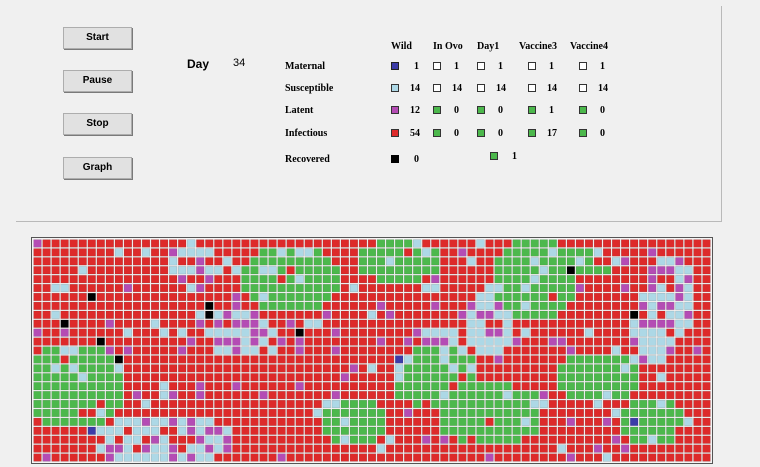 This screenshot has width=760, height=467. What do you see at coordinates (97, 38) in the screenshot?
I see `start-button: Start` at bounding box center [97, 38].